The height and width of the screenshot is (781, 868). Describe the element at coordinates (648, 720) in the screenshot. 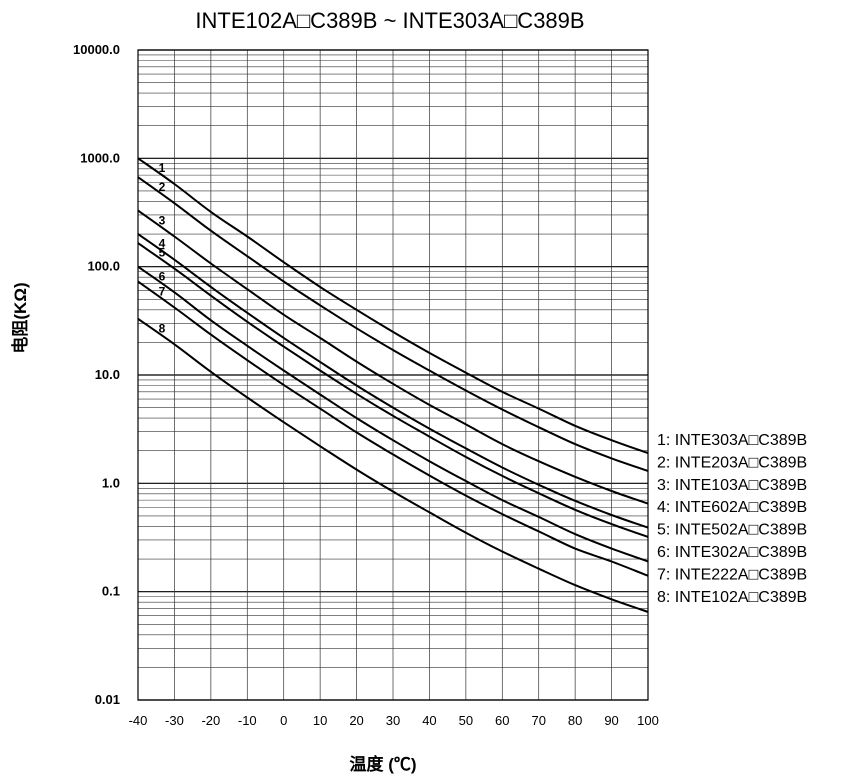

I see `x-tick-label: 100` at that location.